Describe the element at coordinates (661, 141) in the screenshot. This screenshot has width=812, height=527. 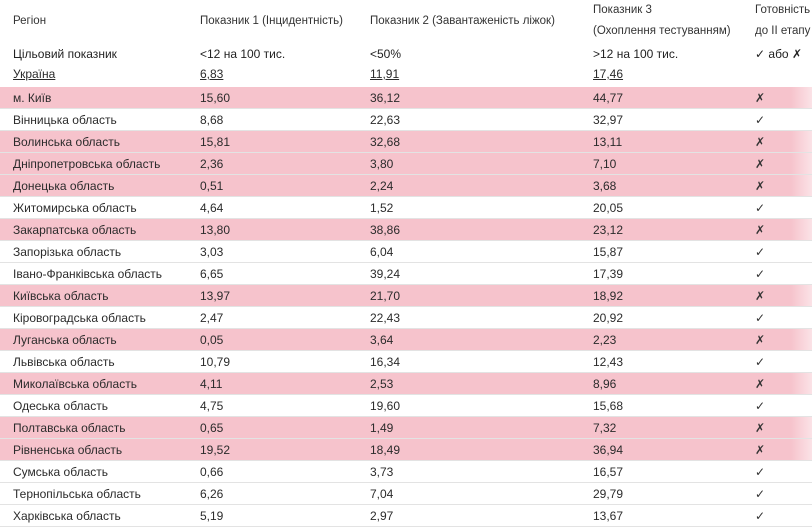
I see `indicator-3-cell: 13,11` at that location.